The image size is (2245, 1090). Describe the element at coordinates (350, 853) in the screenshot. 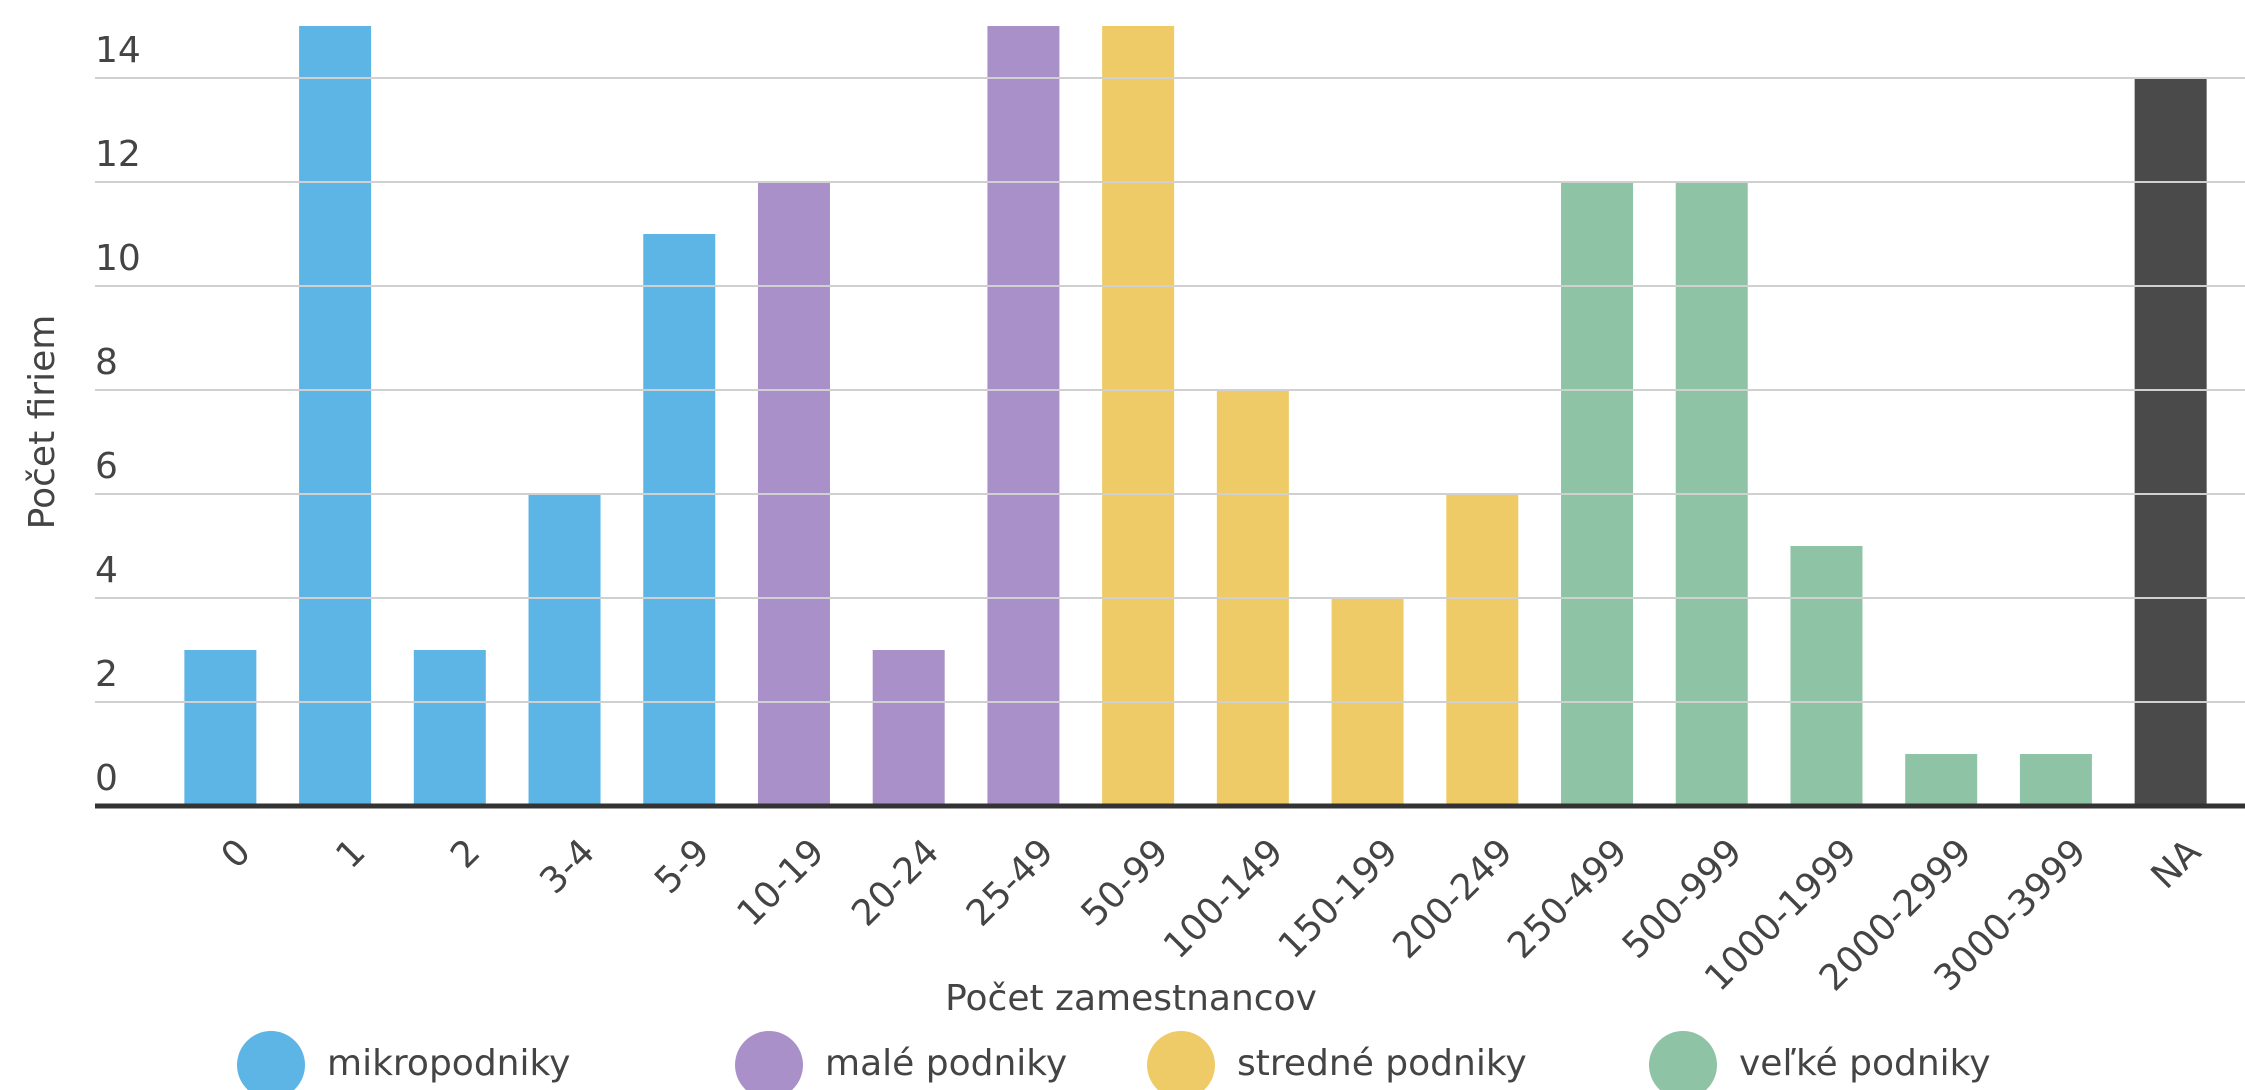

I see `x-tick-label: 1` at that location.